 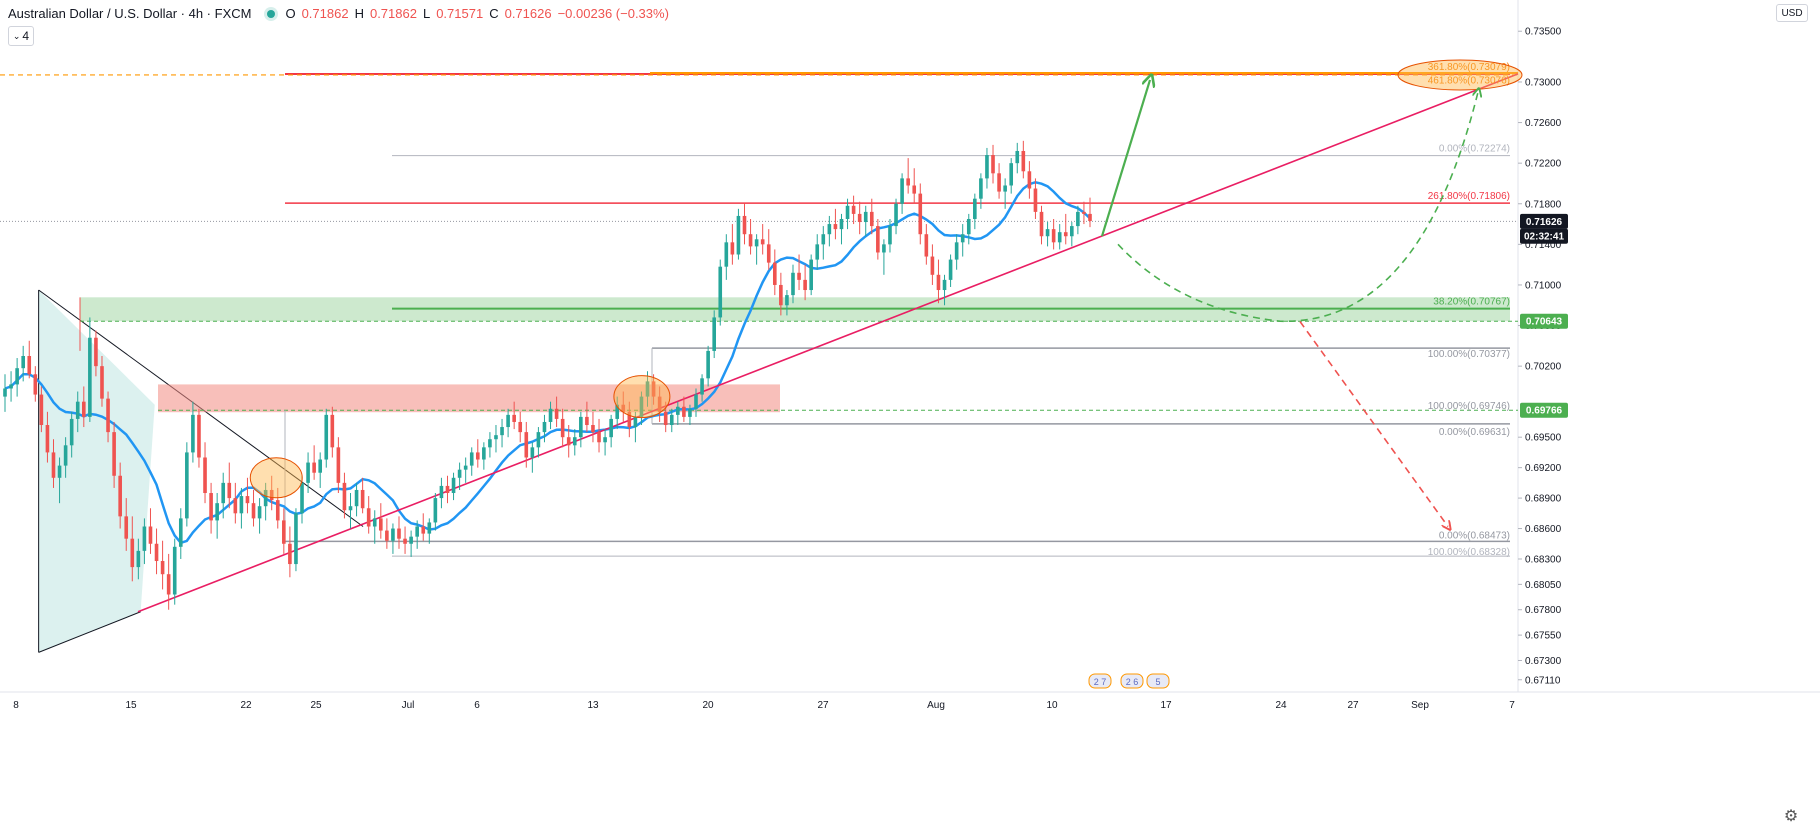 What do you see at coordinates (21, 36) in the screenshot?
I see `interval-selector: ⌄ 4` at bounding box center [21, 36].